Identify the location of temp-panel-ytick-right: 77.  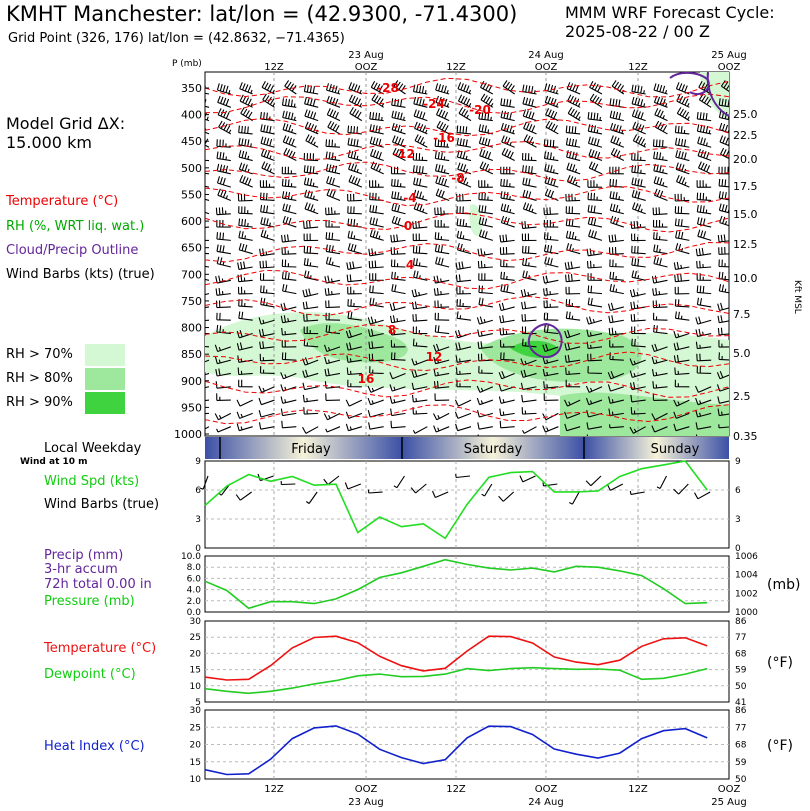
(740, 638).